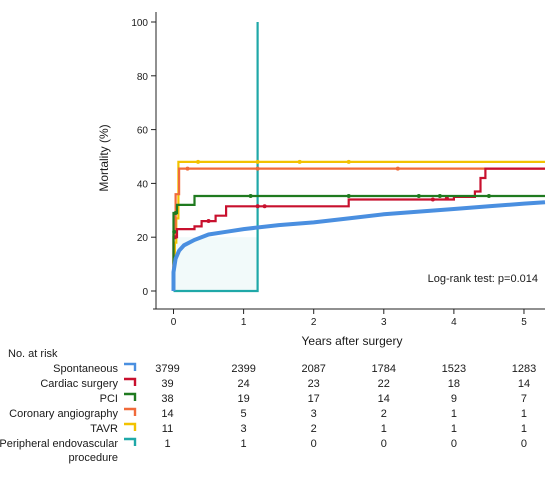  What do you see at coordinates (167, 369) in the screenshot?
I see `risk-cell-0-0: 3799` at bounding box center [167, 369].